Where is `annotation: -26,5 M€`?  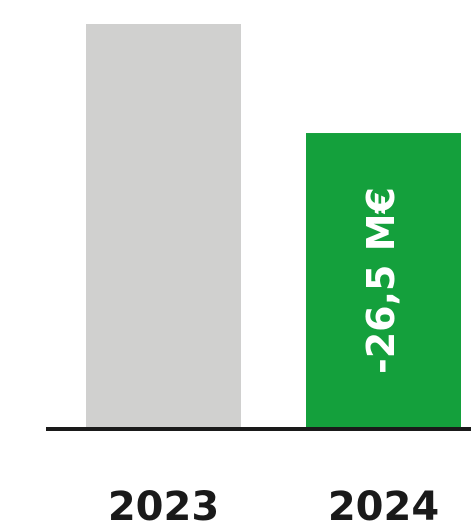
annotation: -26,5 M€ is located at coordinates (381, 280).